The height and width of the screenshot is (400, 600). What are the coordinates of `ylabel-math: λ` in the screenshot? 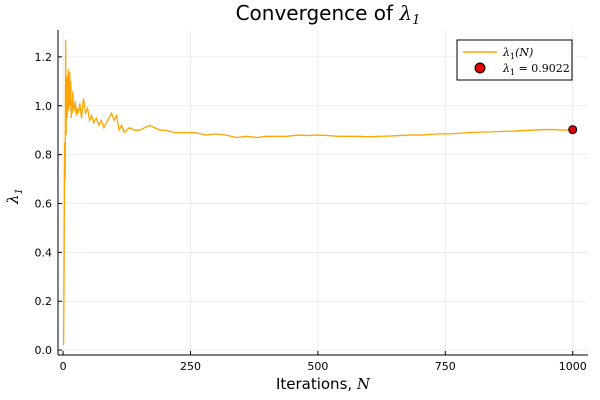 It's located at (13, 199).